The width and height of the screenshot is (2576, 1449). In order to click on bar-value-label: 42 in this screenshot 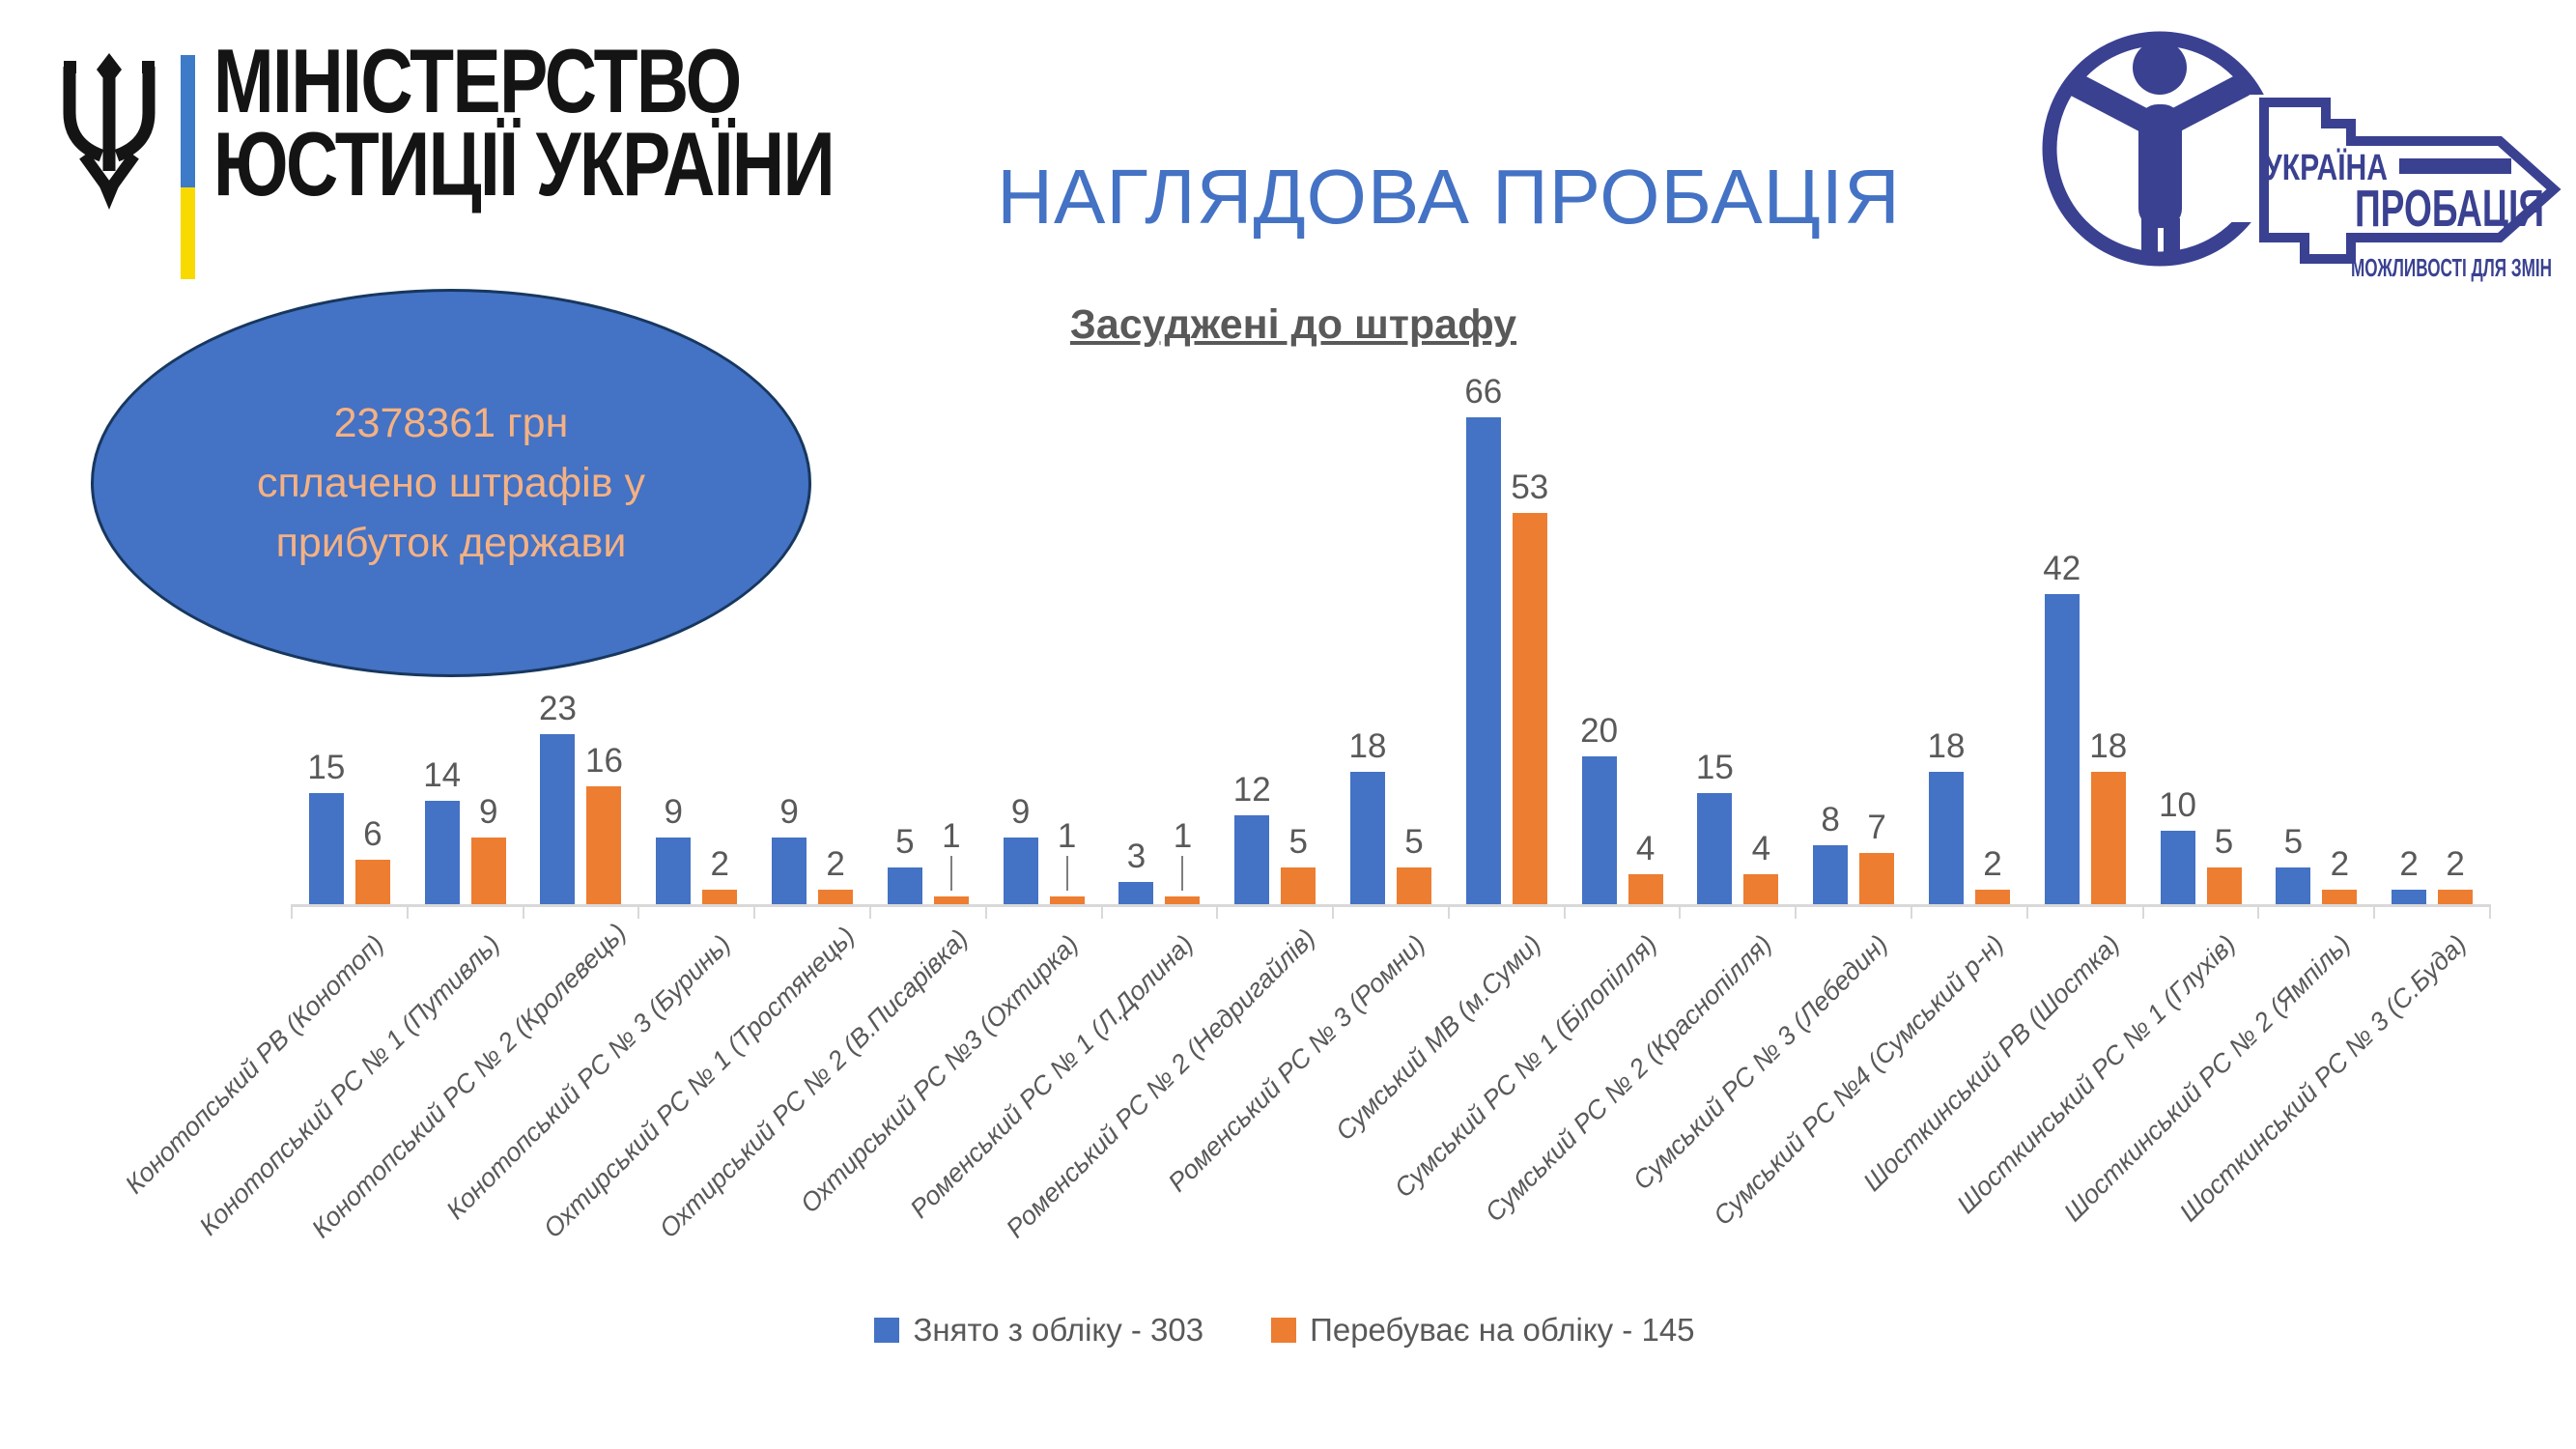, I will do `click(2062, 569)`.